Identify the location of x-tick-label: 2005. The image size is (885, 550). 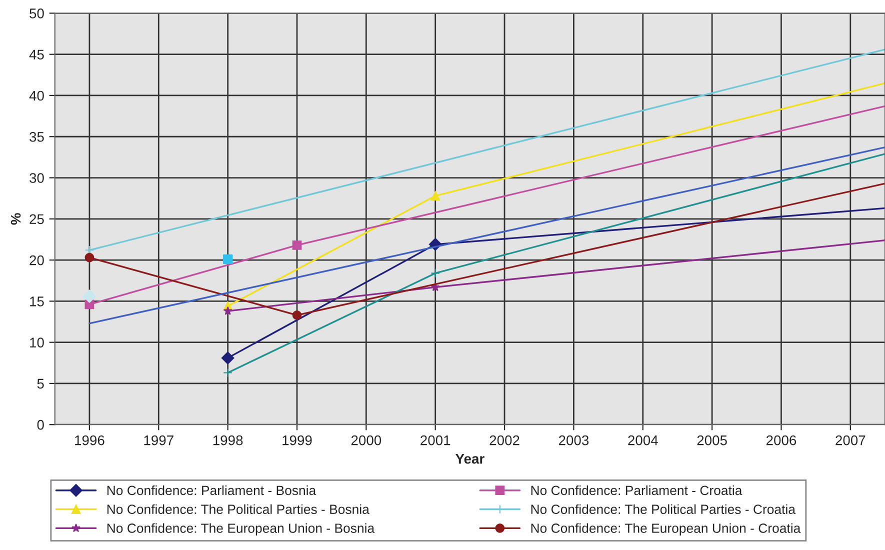
(712, 440).